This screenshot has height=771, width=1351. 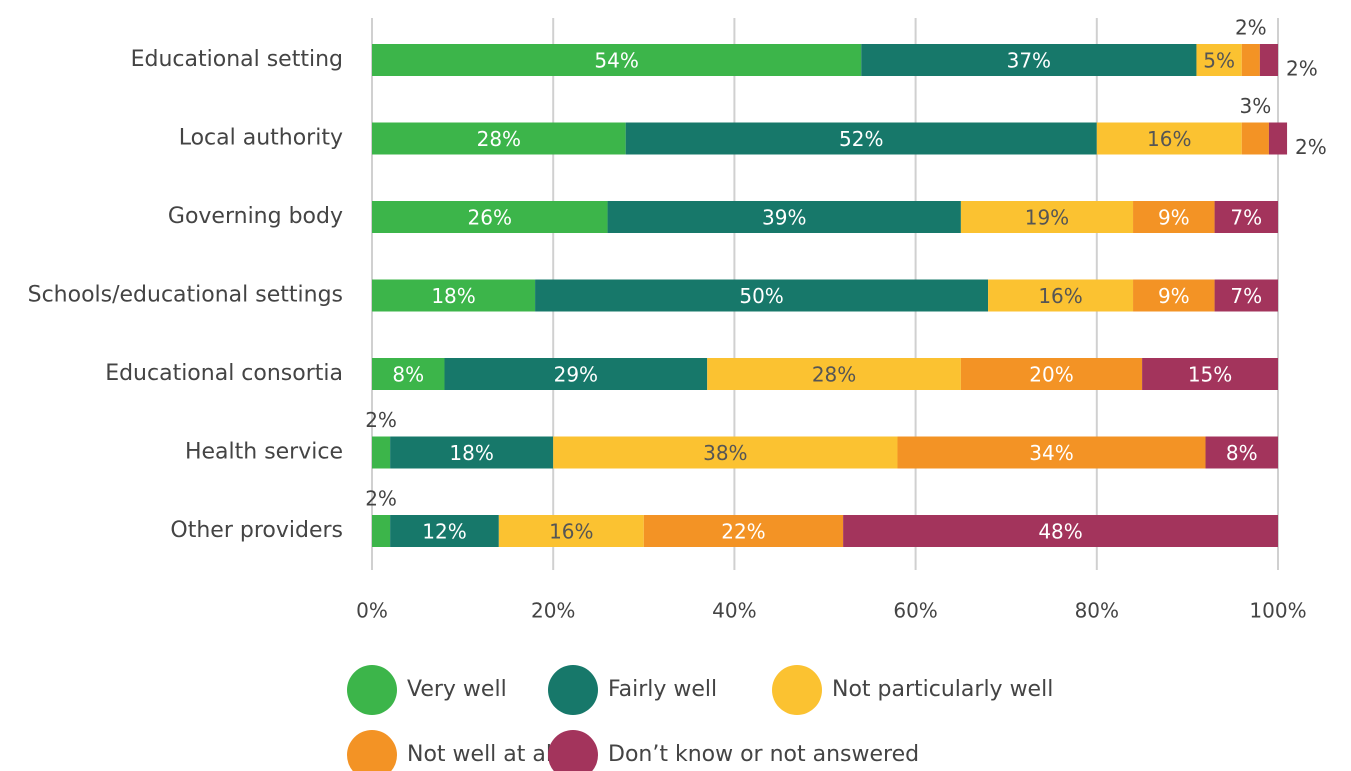 What do you see at coordinates (942, 689) in the screenshot?
I see `legend-label: Not particularly well` at bounding box center [942, 689].